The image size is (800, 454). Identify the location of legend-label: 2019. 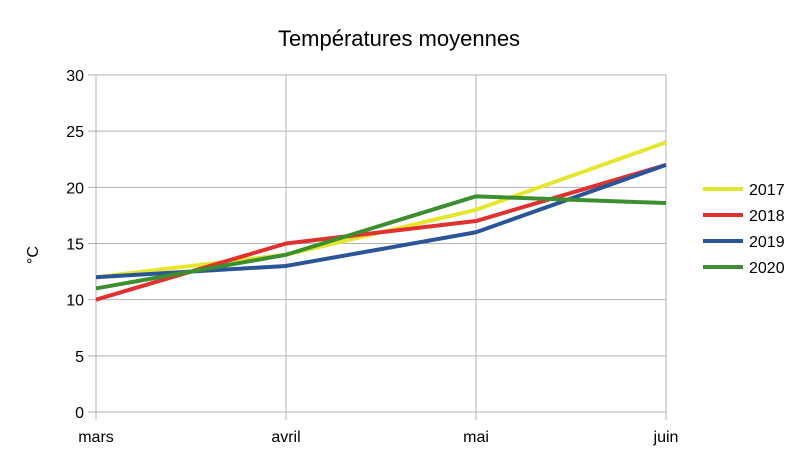
(767, 242).